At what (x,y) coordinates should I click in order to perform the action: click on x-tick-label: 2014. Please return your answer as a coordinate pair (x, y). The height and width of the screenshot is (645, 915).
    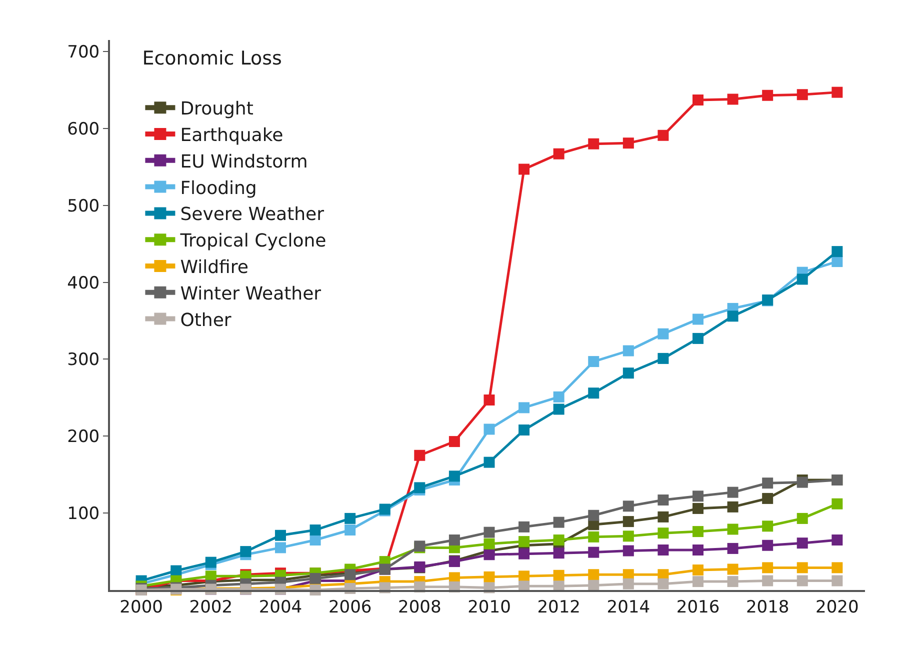
    Looking at the image, I should click on (628, 607).